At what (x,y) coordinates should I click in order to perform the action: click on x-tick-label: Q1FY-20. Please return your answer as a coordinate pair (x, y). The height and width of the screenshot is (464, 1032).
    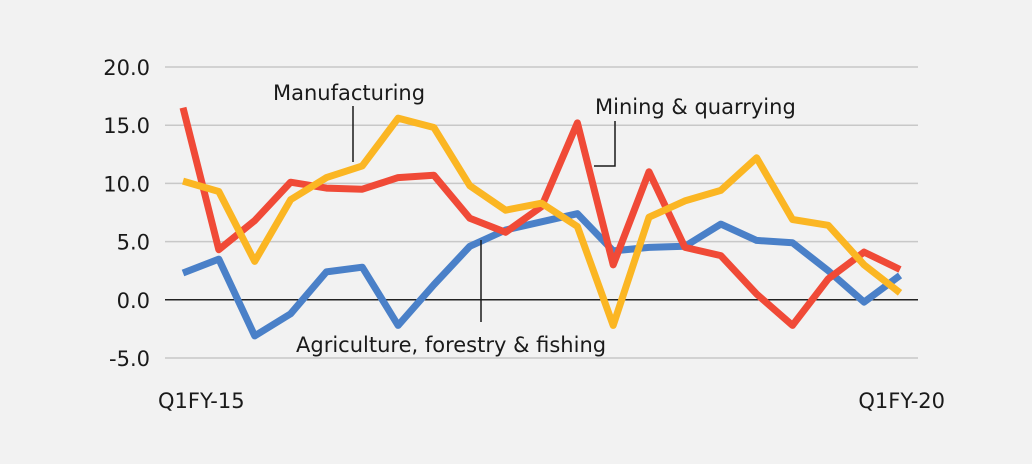
    Looking at the image, I should click on (901, 401).